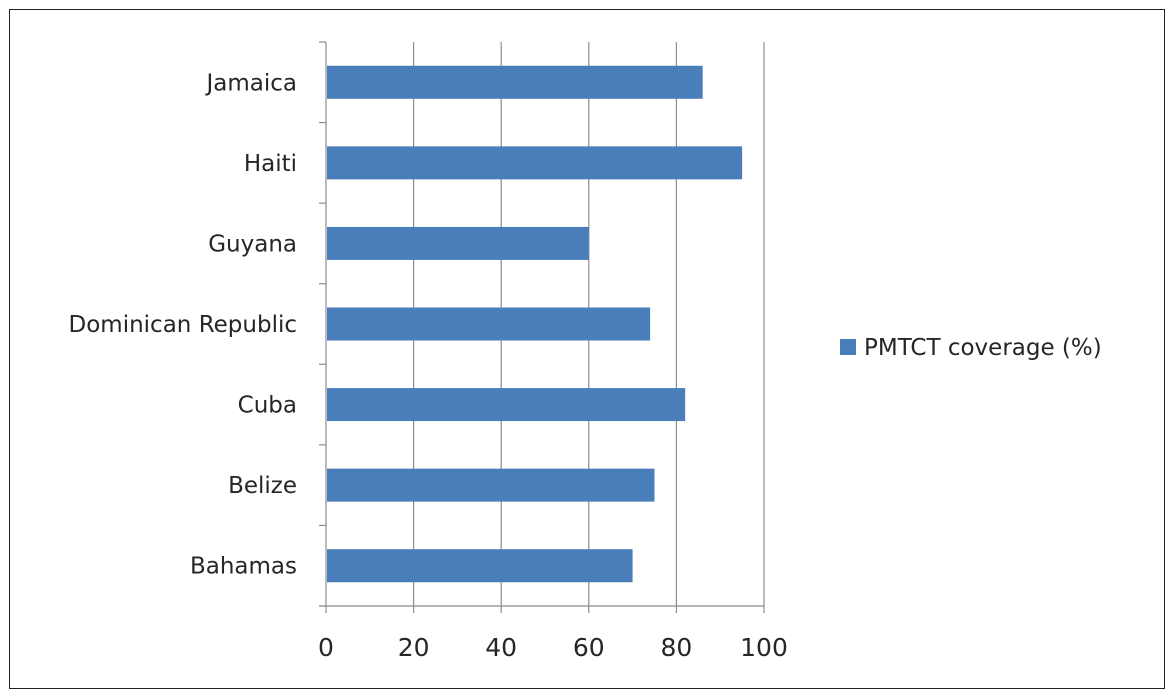 This screenshot has width=1170, height=689. I want to click on x-tick-label: 60, so click(589, 647).